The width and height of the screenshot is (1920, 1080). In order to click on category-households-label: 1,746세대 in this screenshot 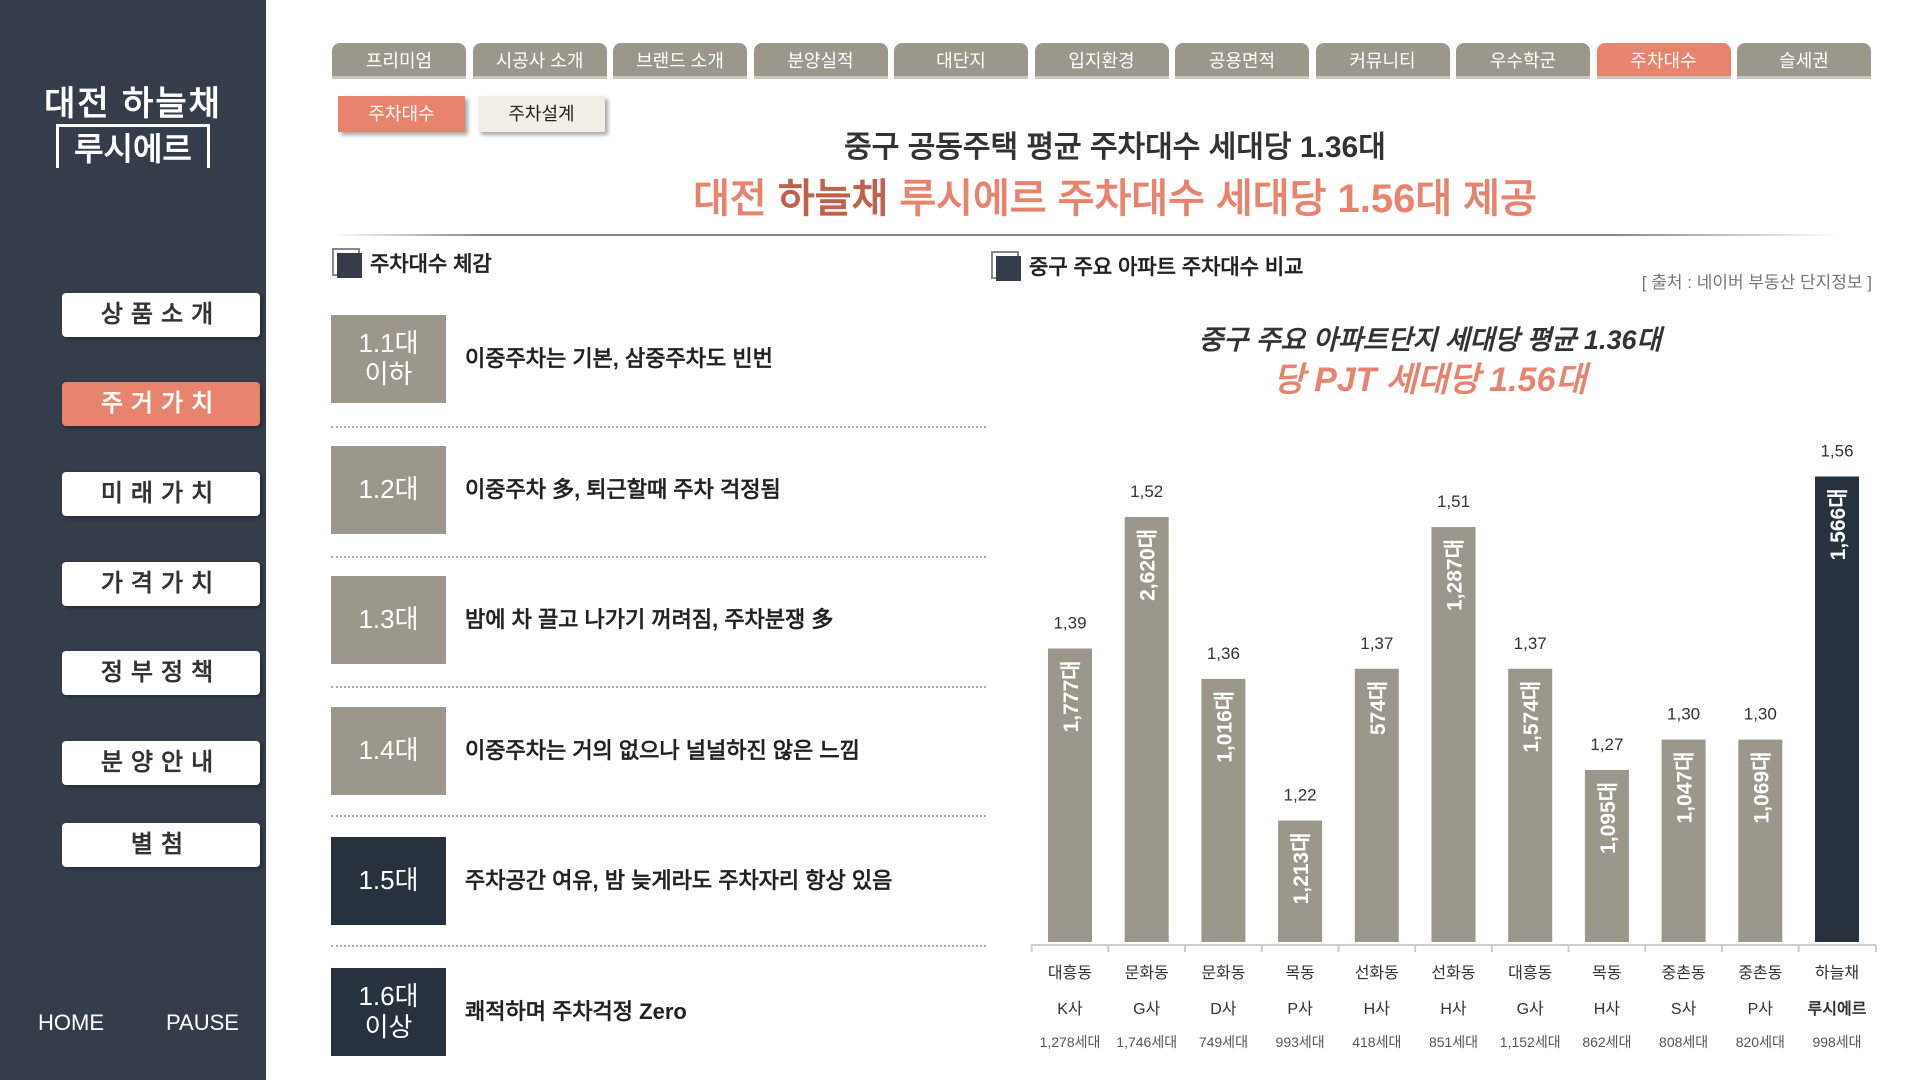, I will do `click(1146, 1042)`.